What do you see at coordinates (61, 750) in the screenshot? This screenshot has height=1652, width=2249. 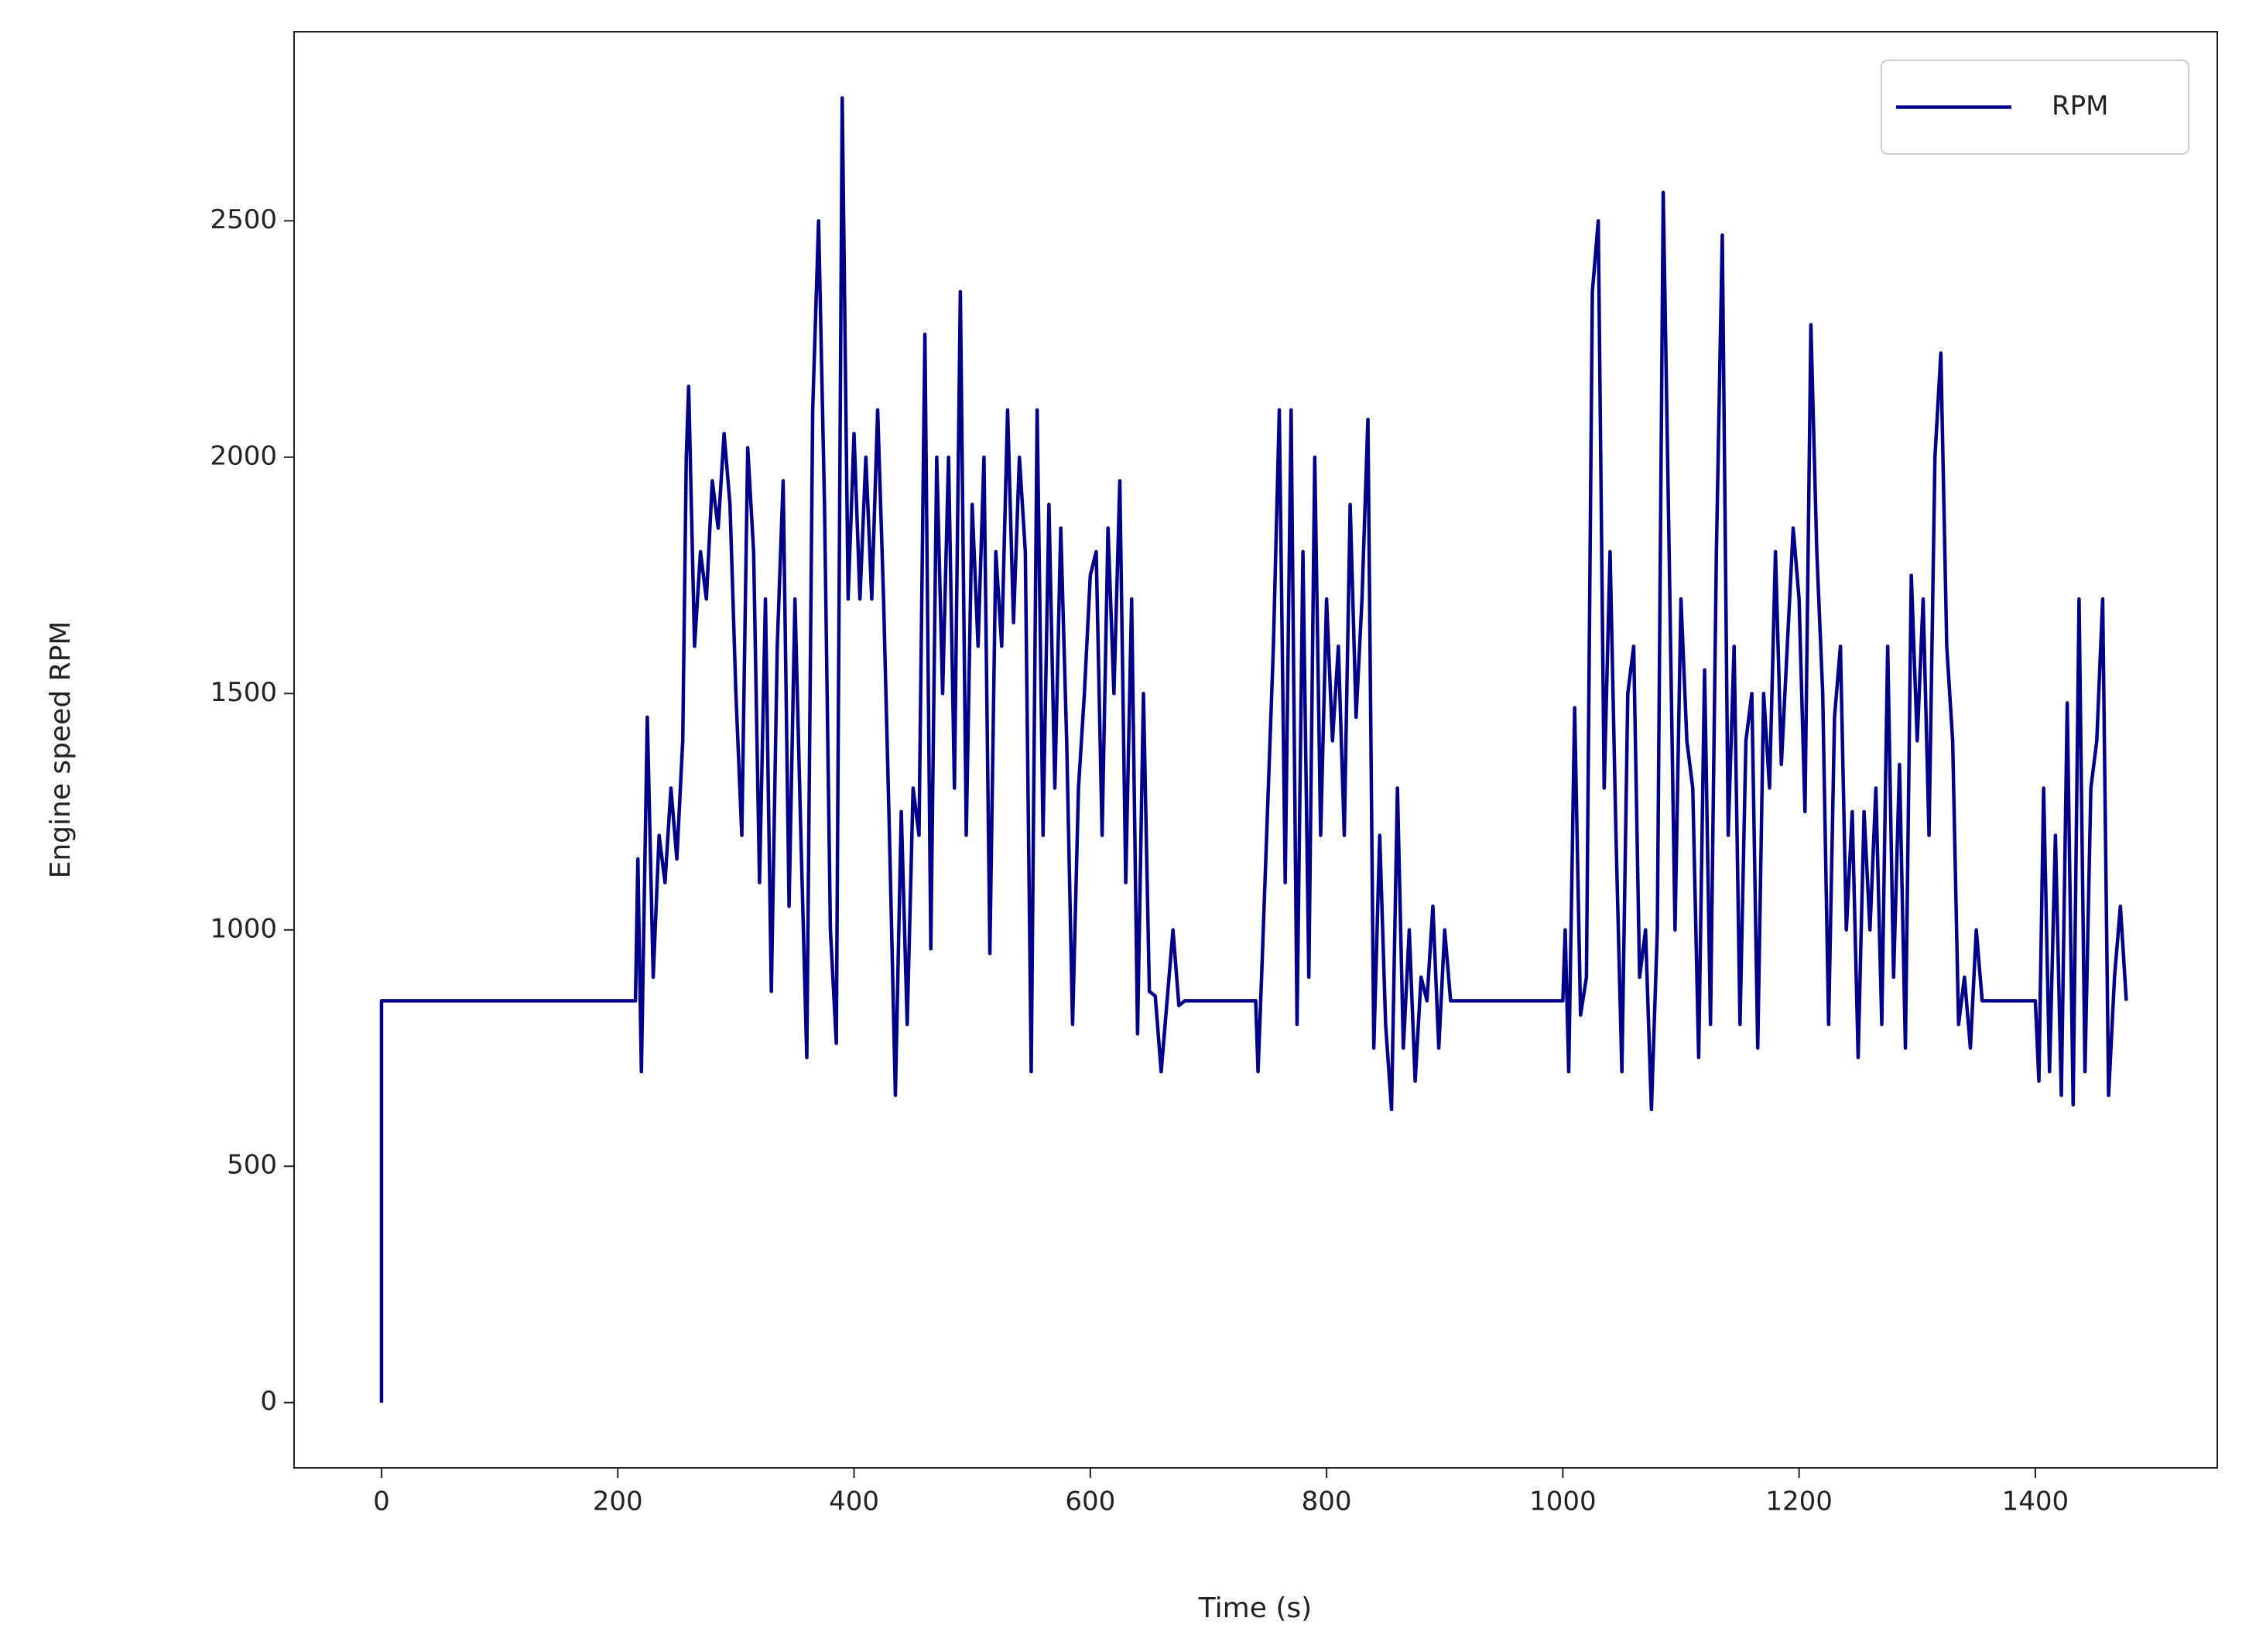 I see `y-axis-label: Engine speed RPM` at bounding box center [61, 750].